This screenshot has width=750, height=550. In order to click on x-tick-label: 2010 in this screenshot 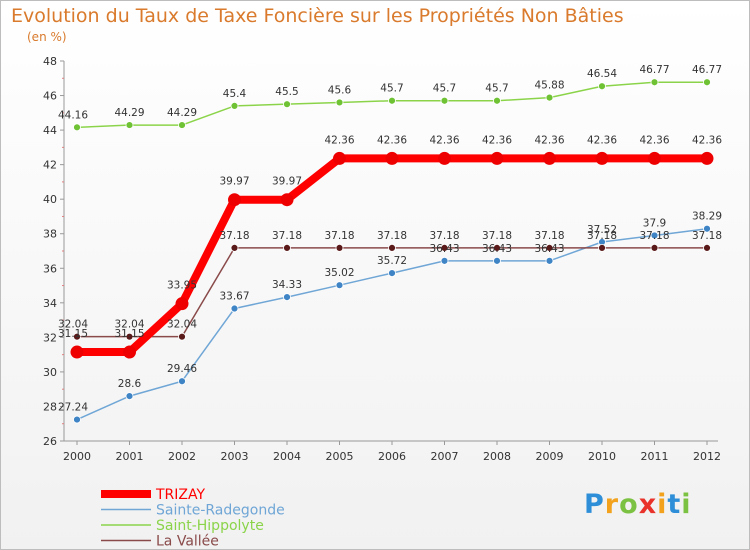, I will do `click(602, 456)`.